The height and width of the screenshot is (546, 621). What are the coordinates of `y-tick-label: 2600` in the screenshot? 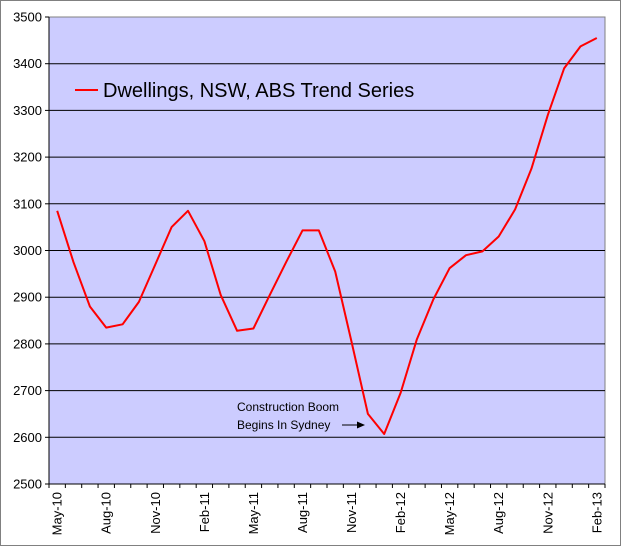 It's located at (27, 437).